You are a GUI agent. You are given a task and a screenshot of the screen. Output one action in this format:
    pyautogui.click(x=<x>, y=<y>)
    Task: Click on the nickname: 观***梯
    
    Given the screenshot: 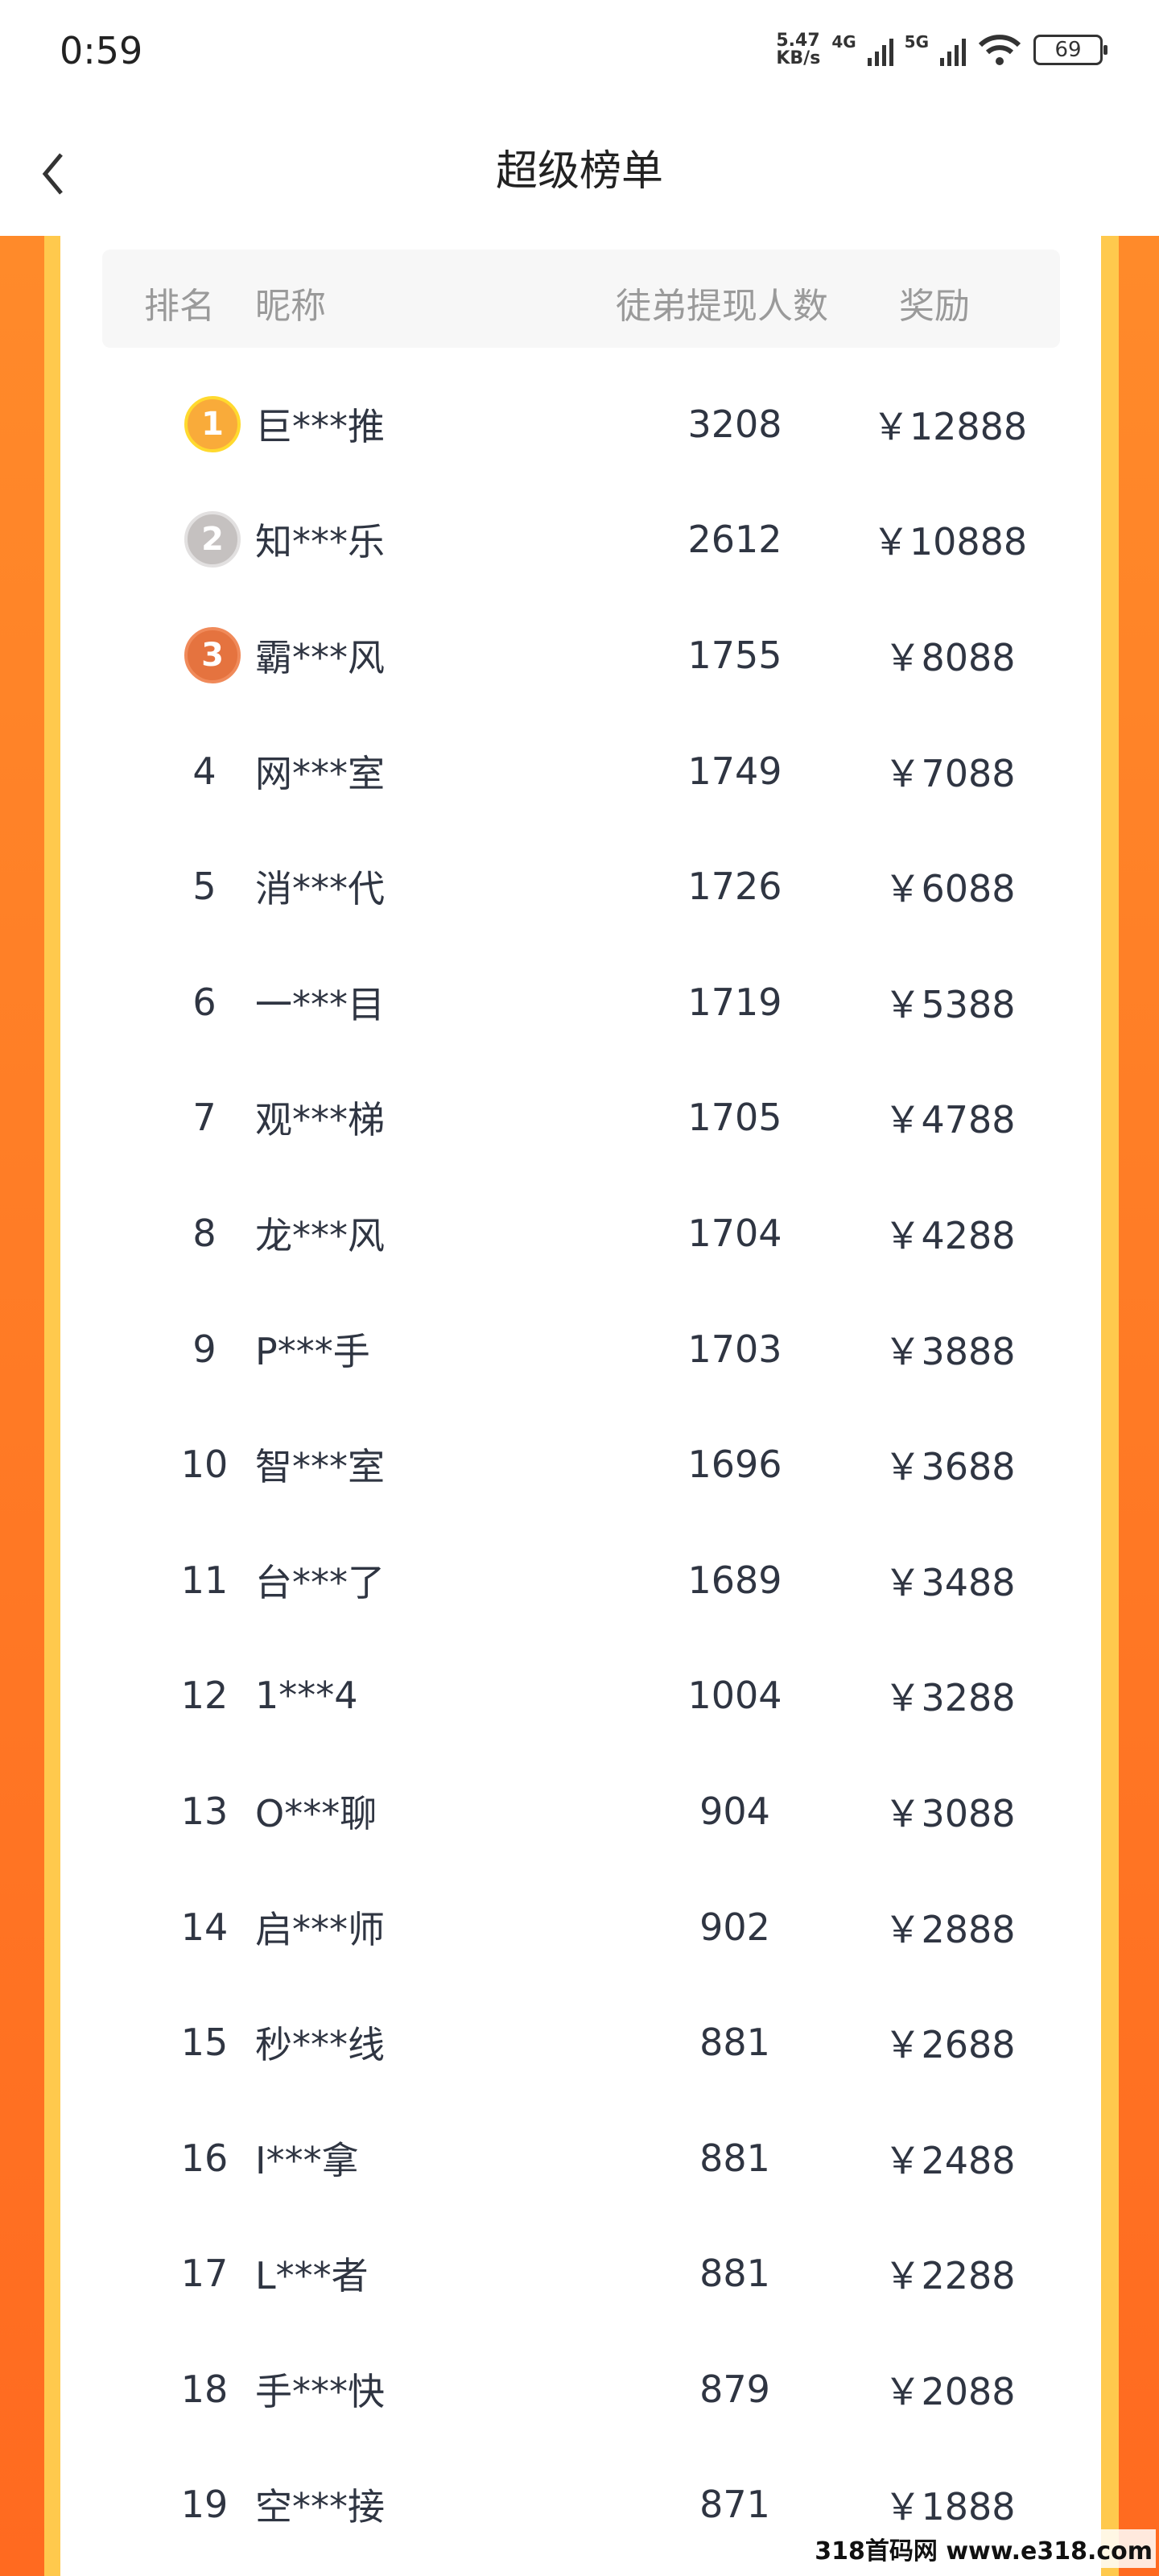 What is the action you would take?
    pyautogui.click(x=320, y=1120)
    